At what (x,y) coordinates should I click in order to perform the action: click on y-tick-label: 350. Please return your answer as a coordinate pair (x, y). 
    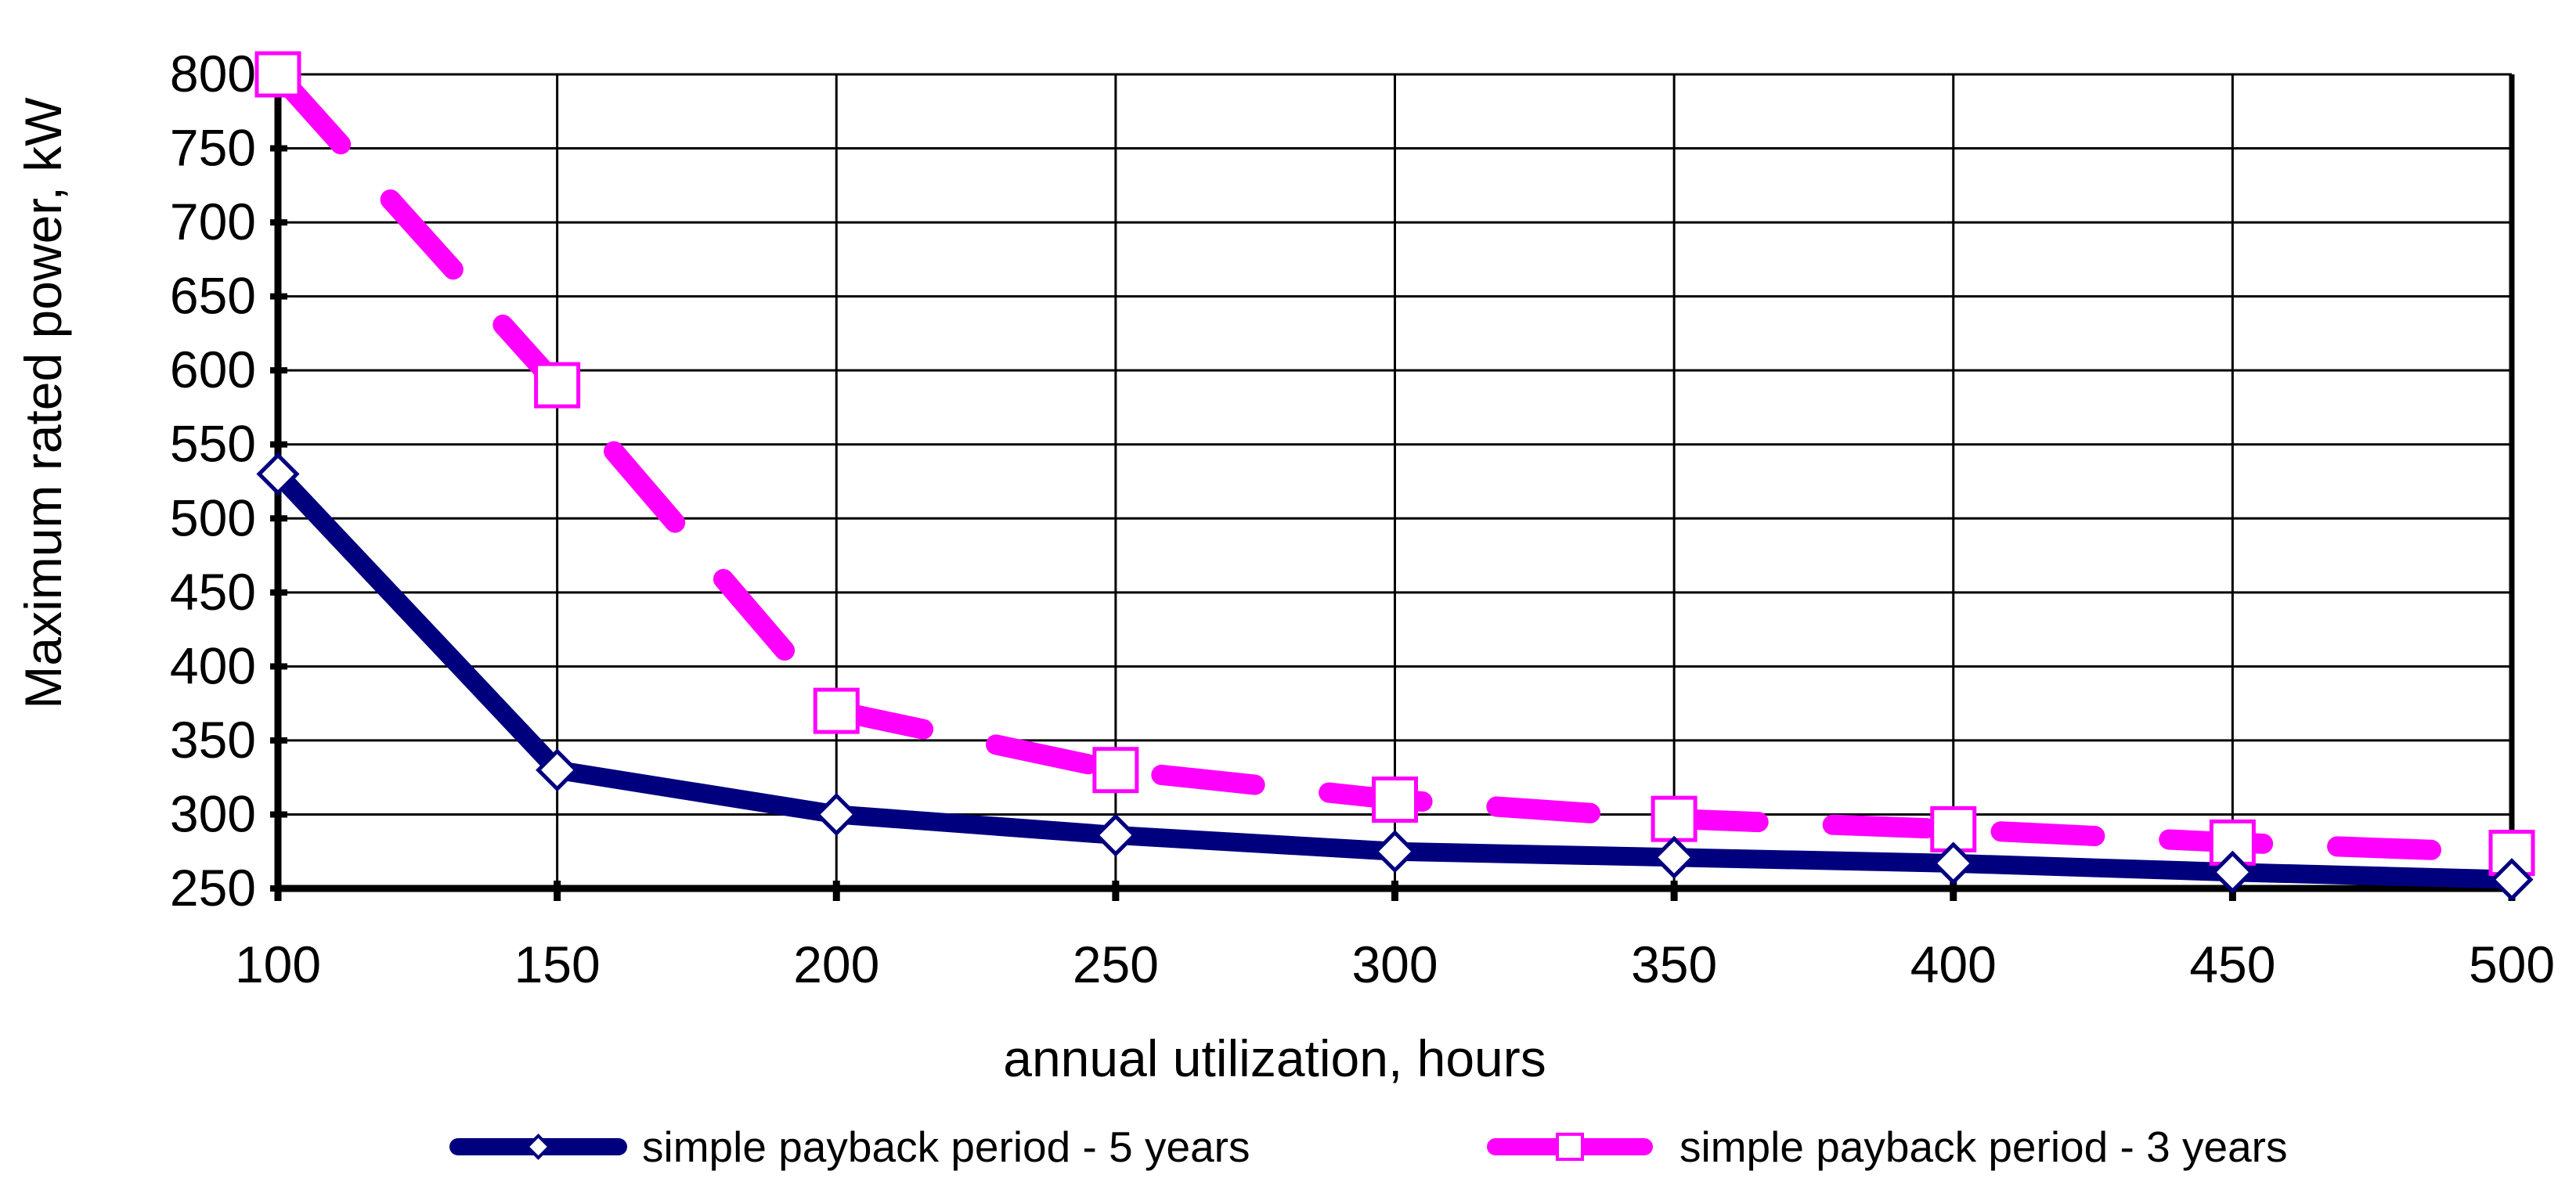
    Looking at the image, I should click on (213, 740).